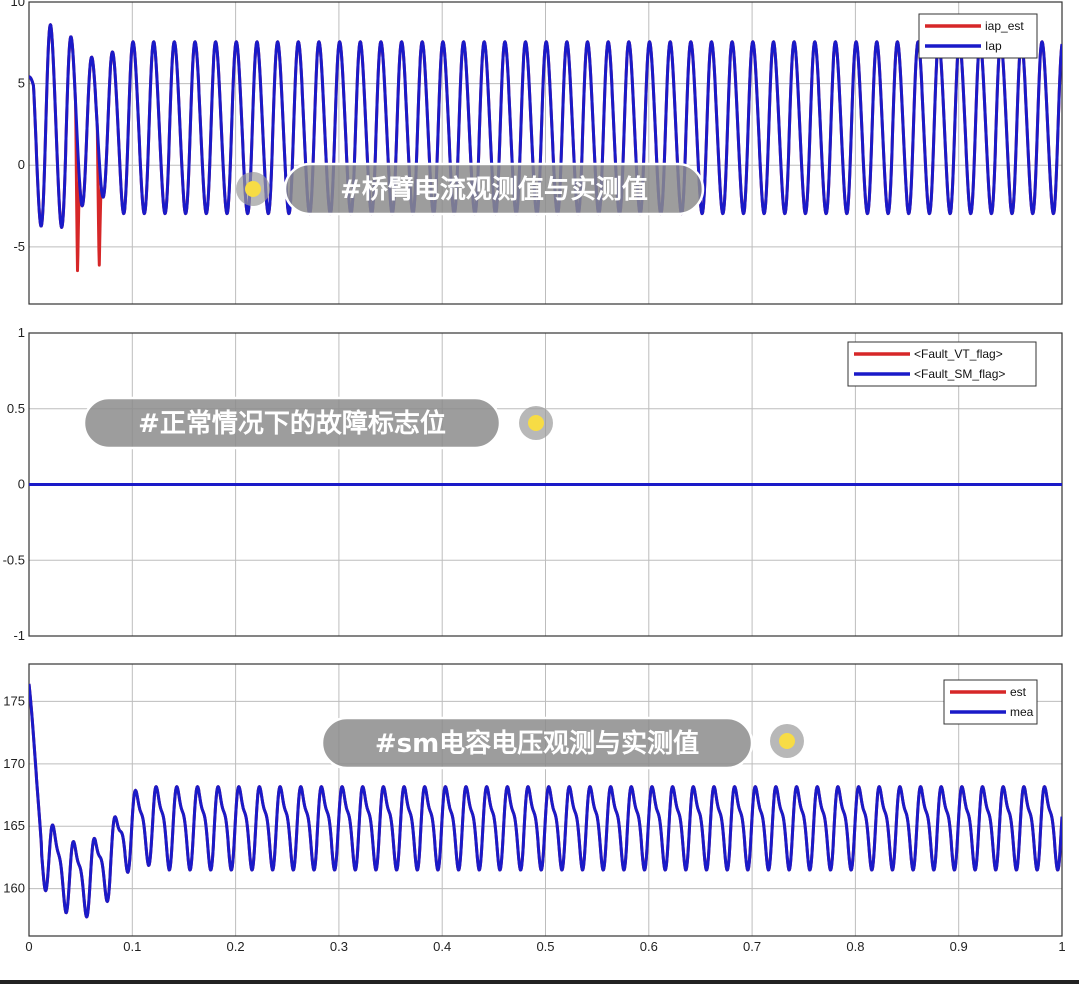 This screenshot has height=984, width=1079. What do you see at coordinates (28, 946) in the screenshot?
I see `x-tick-label: 0` at bounding box center [28, 946].